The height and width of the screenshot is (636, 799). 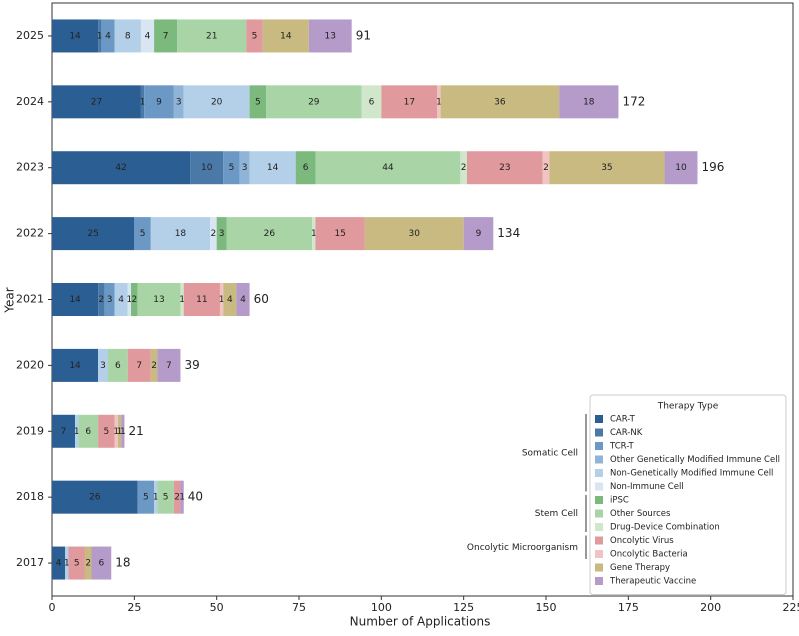 What do you see at coordinates (30, 101) in the screenshot?
I see `y-tick-label: 2024` at bounding box center [30, 101].